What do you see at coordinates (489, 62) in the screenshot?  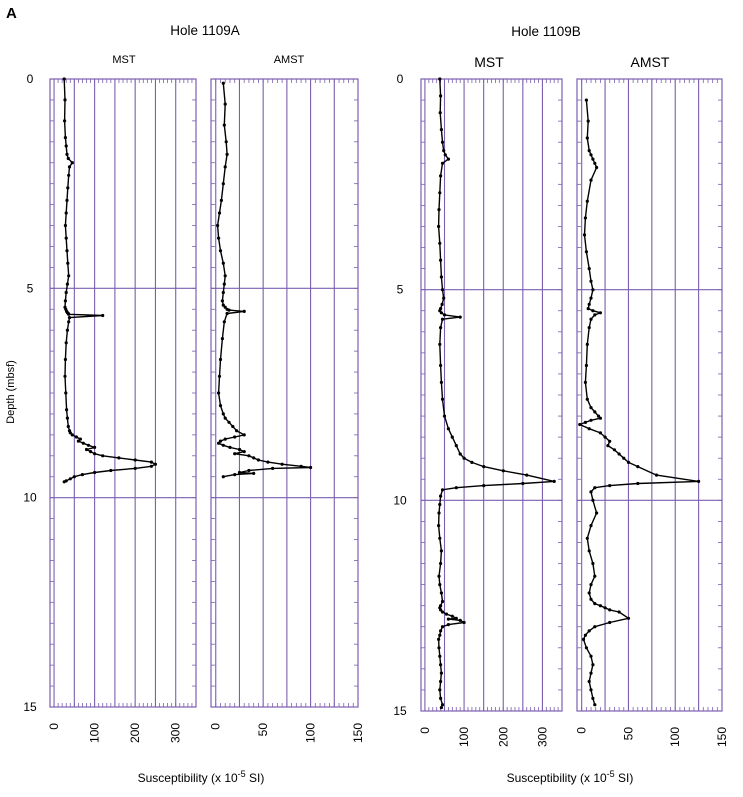 I see `panel-title-b-mst: MST` at bounding box center [489, 62].